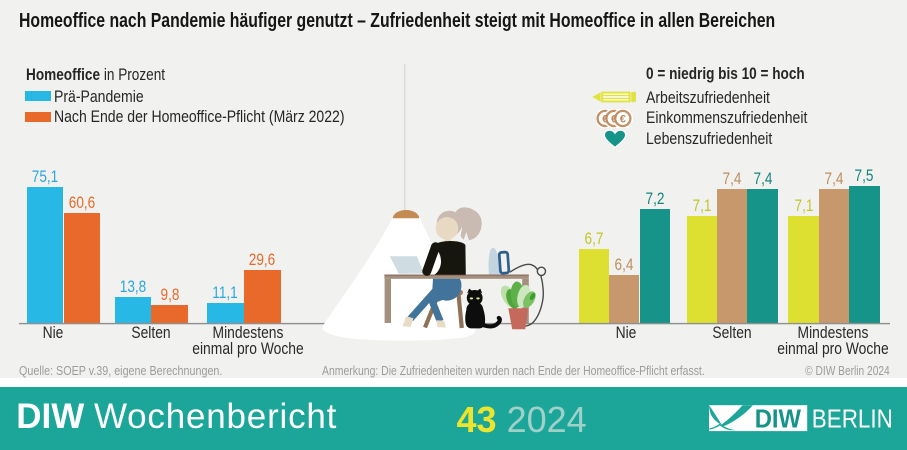 This screenshot has height=450, width=907. What do you see at coordinates (778, 420) in the screenshot?
I see `svg-text: DIW` at bounding box center [778, 420].